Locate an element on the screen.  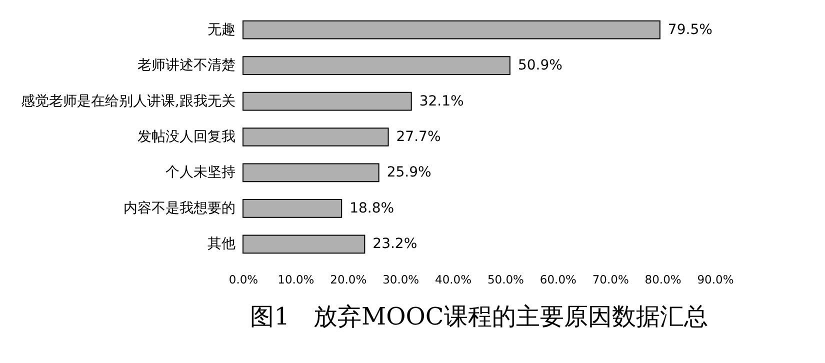
x-tick-label: 80.0% is located at coordinates (663, 279).